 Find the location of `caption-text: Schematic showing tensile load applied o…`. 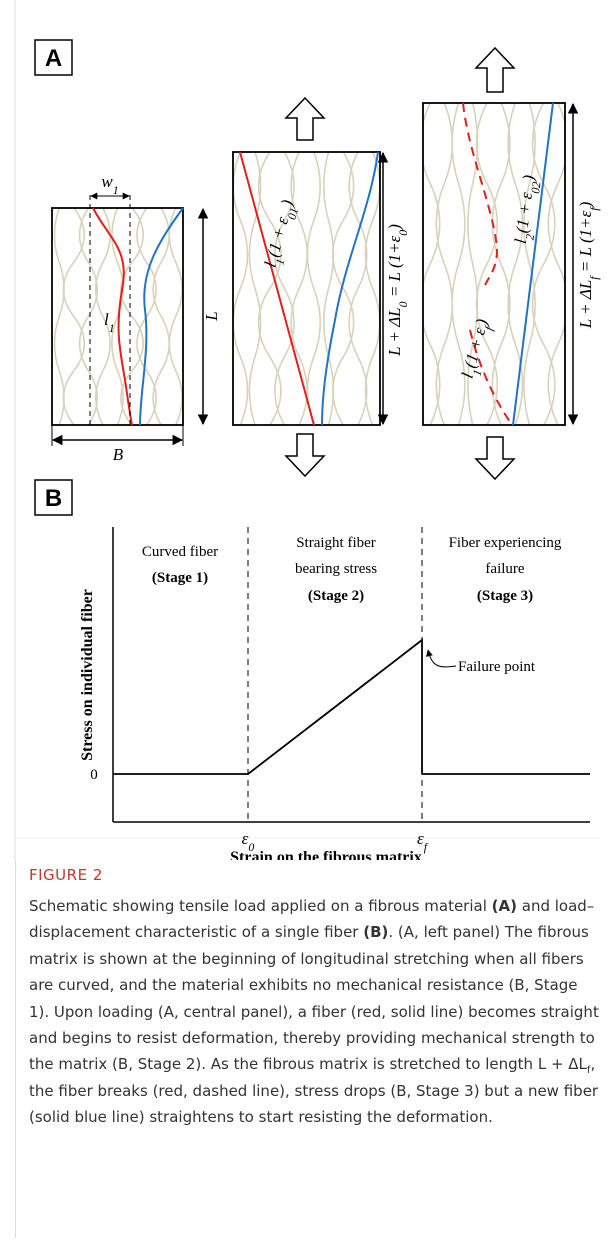

caption-text: Schematic showing tensile load applied o… is located at coordinates (260, 906).